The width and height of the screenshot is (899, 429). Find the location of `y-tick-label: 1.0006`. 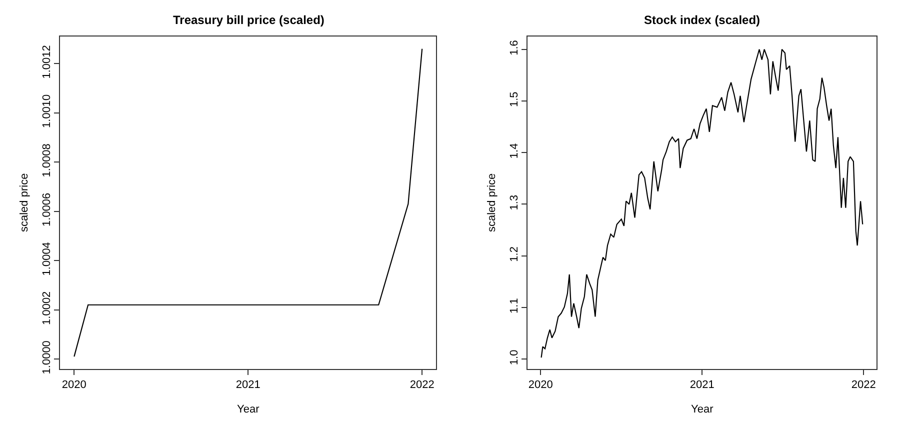

y-tick-label: 1.0006 is located at coordinates (46, 209).